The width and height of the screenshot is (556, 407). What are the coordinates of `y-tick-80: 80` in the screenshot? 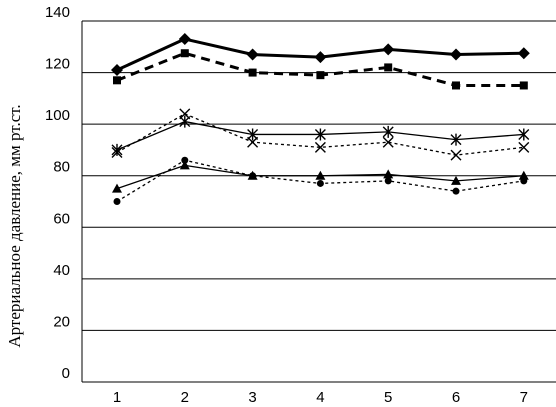 It's located at (61, 167).